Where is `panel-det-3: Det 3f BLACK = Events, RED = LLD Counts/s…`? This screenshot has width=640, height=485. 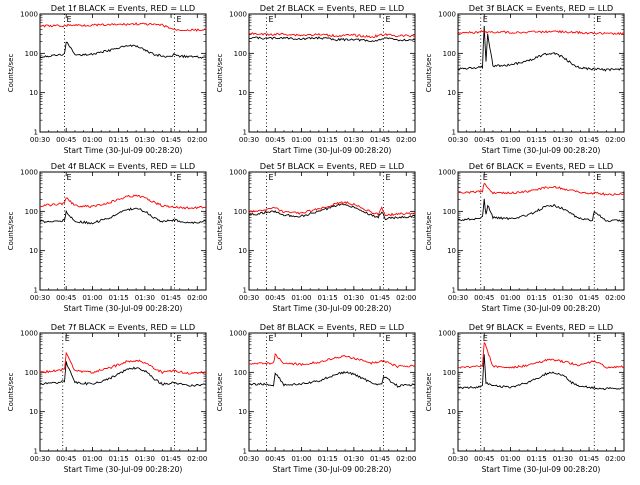
panel-det-3: Det 3f BLACK = Events, RED = LLD Counts/s… is located at coordinates (525, 79).